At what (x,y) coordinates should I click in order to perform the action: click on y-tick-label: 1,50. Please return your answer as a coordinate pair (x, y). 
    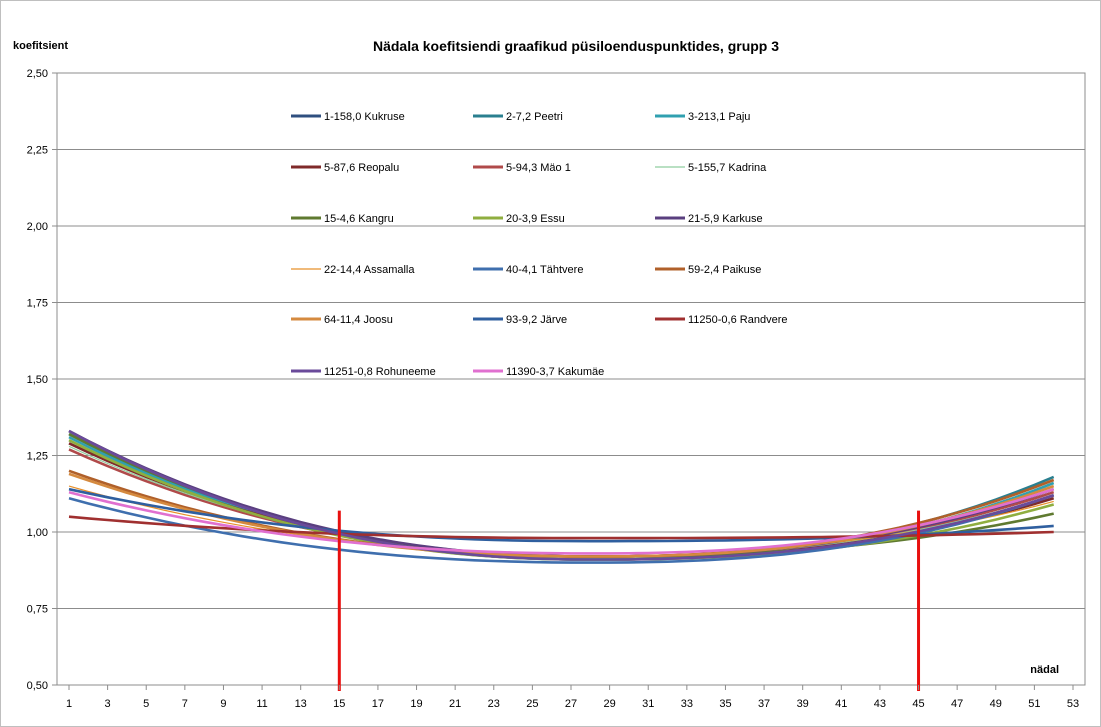
    Looking at the image, I should click on (37, 380).